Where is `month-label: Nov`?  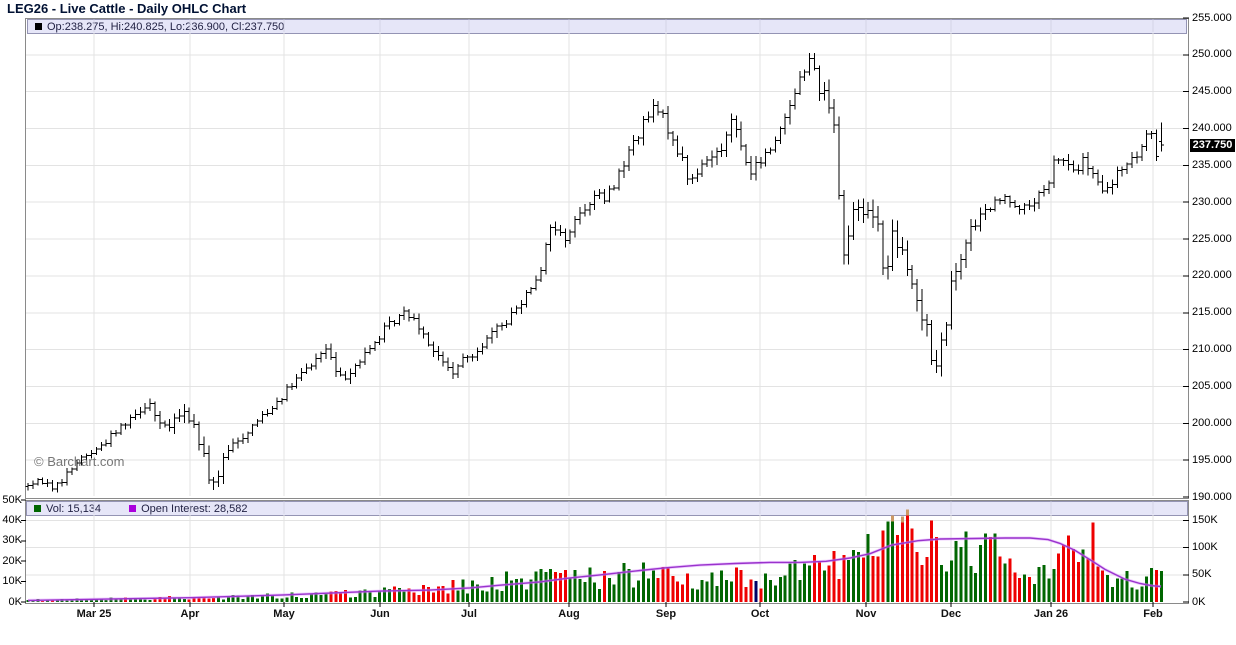 month-label: Nov is located at coordinates (866, 614).